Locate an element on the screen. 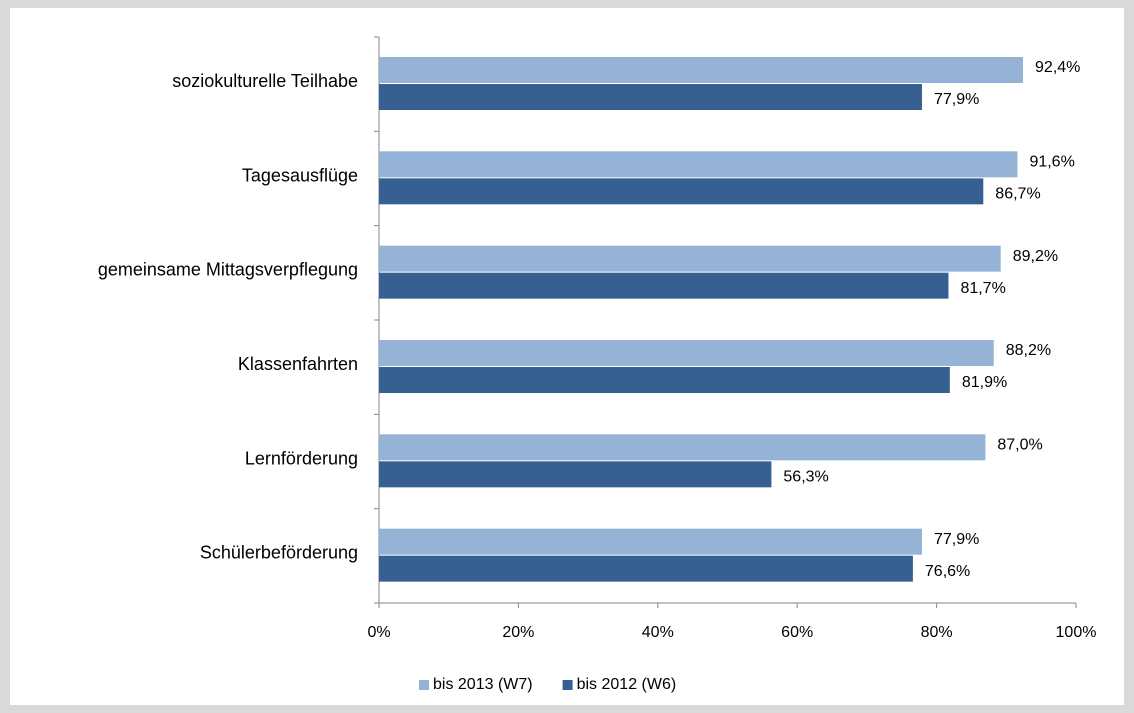 The width and height of the screenshot is (1134, 713). y-tick-label: gemeinsame Mittagsverpflegung is located at coordinates (228, 270).